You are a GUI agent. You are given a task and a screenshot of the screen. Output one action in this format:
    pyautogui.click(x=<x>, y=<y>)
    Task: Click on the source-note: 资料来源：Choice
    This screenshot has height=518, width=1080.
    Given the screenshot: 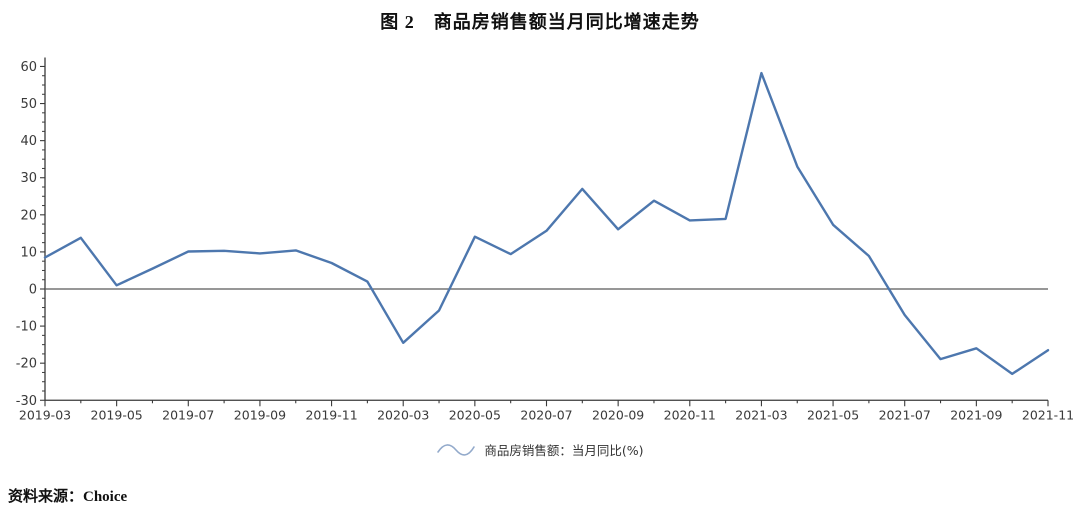 What is the action you would take?
    pyautogui.click(x=68, y=497)
    